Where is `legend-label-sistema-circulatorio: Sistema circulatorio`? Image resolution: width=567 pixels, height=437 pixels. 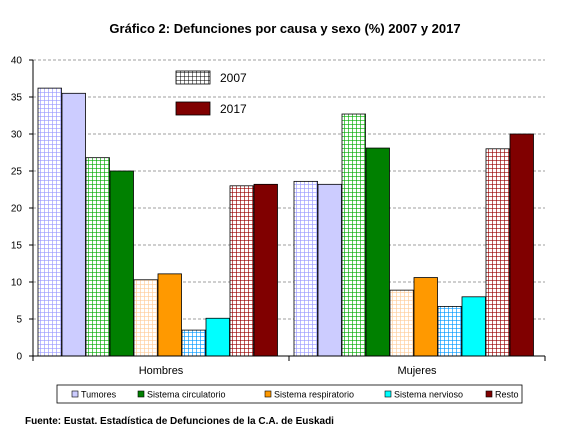 legend-label-sistema-circulatorio: Sistema circulatorio is located at coordinates (186, 395).